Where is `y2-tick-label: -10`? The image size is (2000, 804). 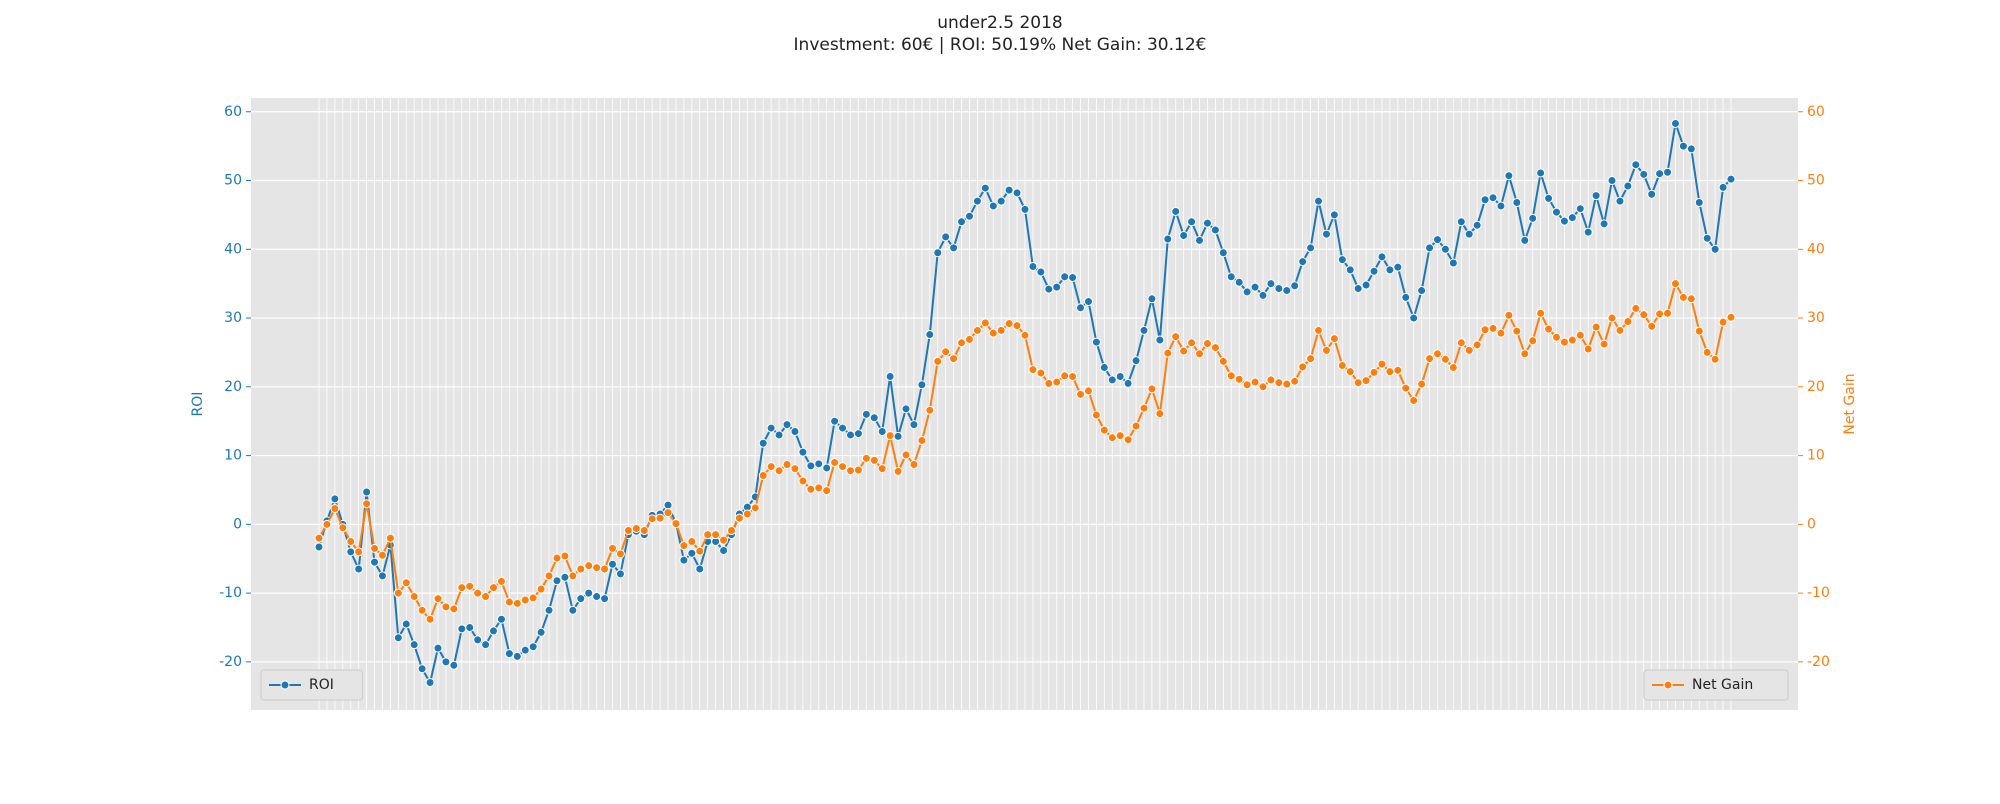
y2-tick-label: -10 is located at coordinates (1818, 593).